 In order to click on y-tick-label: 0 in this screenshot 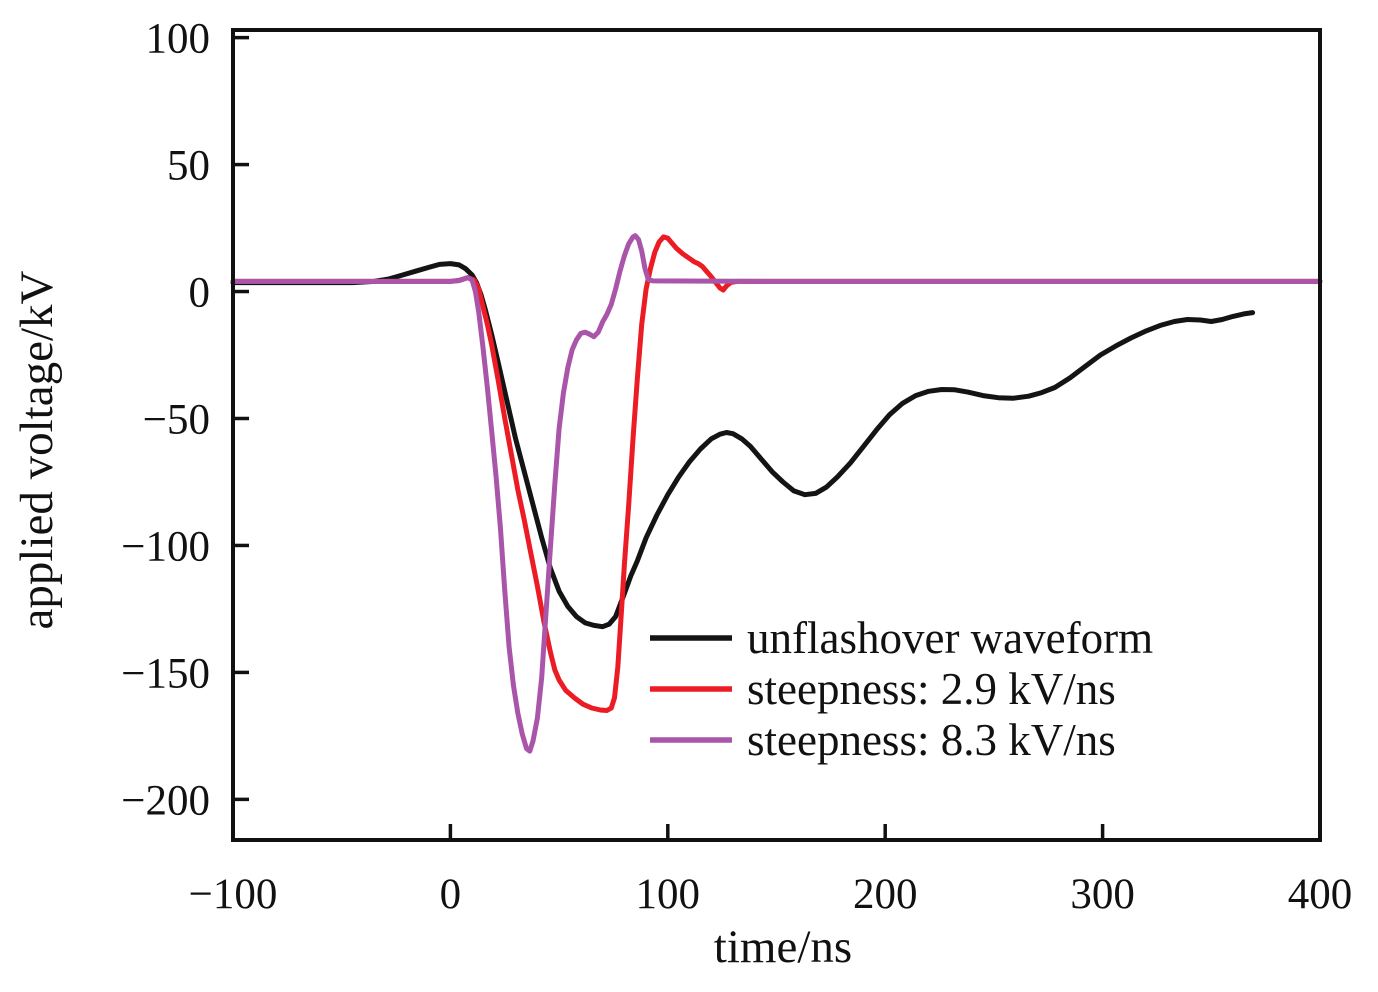, I will do `click(200, 293)`.